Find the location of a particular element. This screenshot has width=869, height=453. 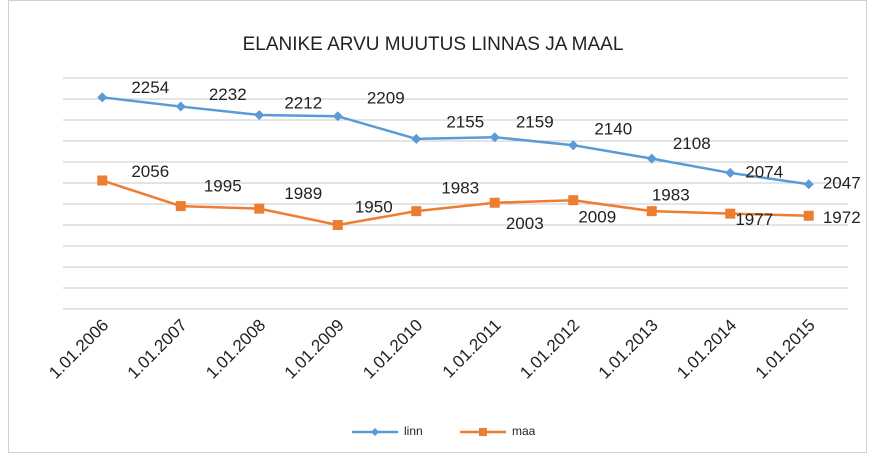

legend-label: maa is located at coordinates (524, 431).